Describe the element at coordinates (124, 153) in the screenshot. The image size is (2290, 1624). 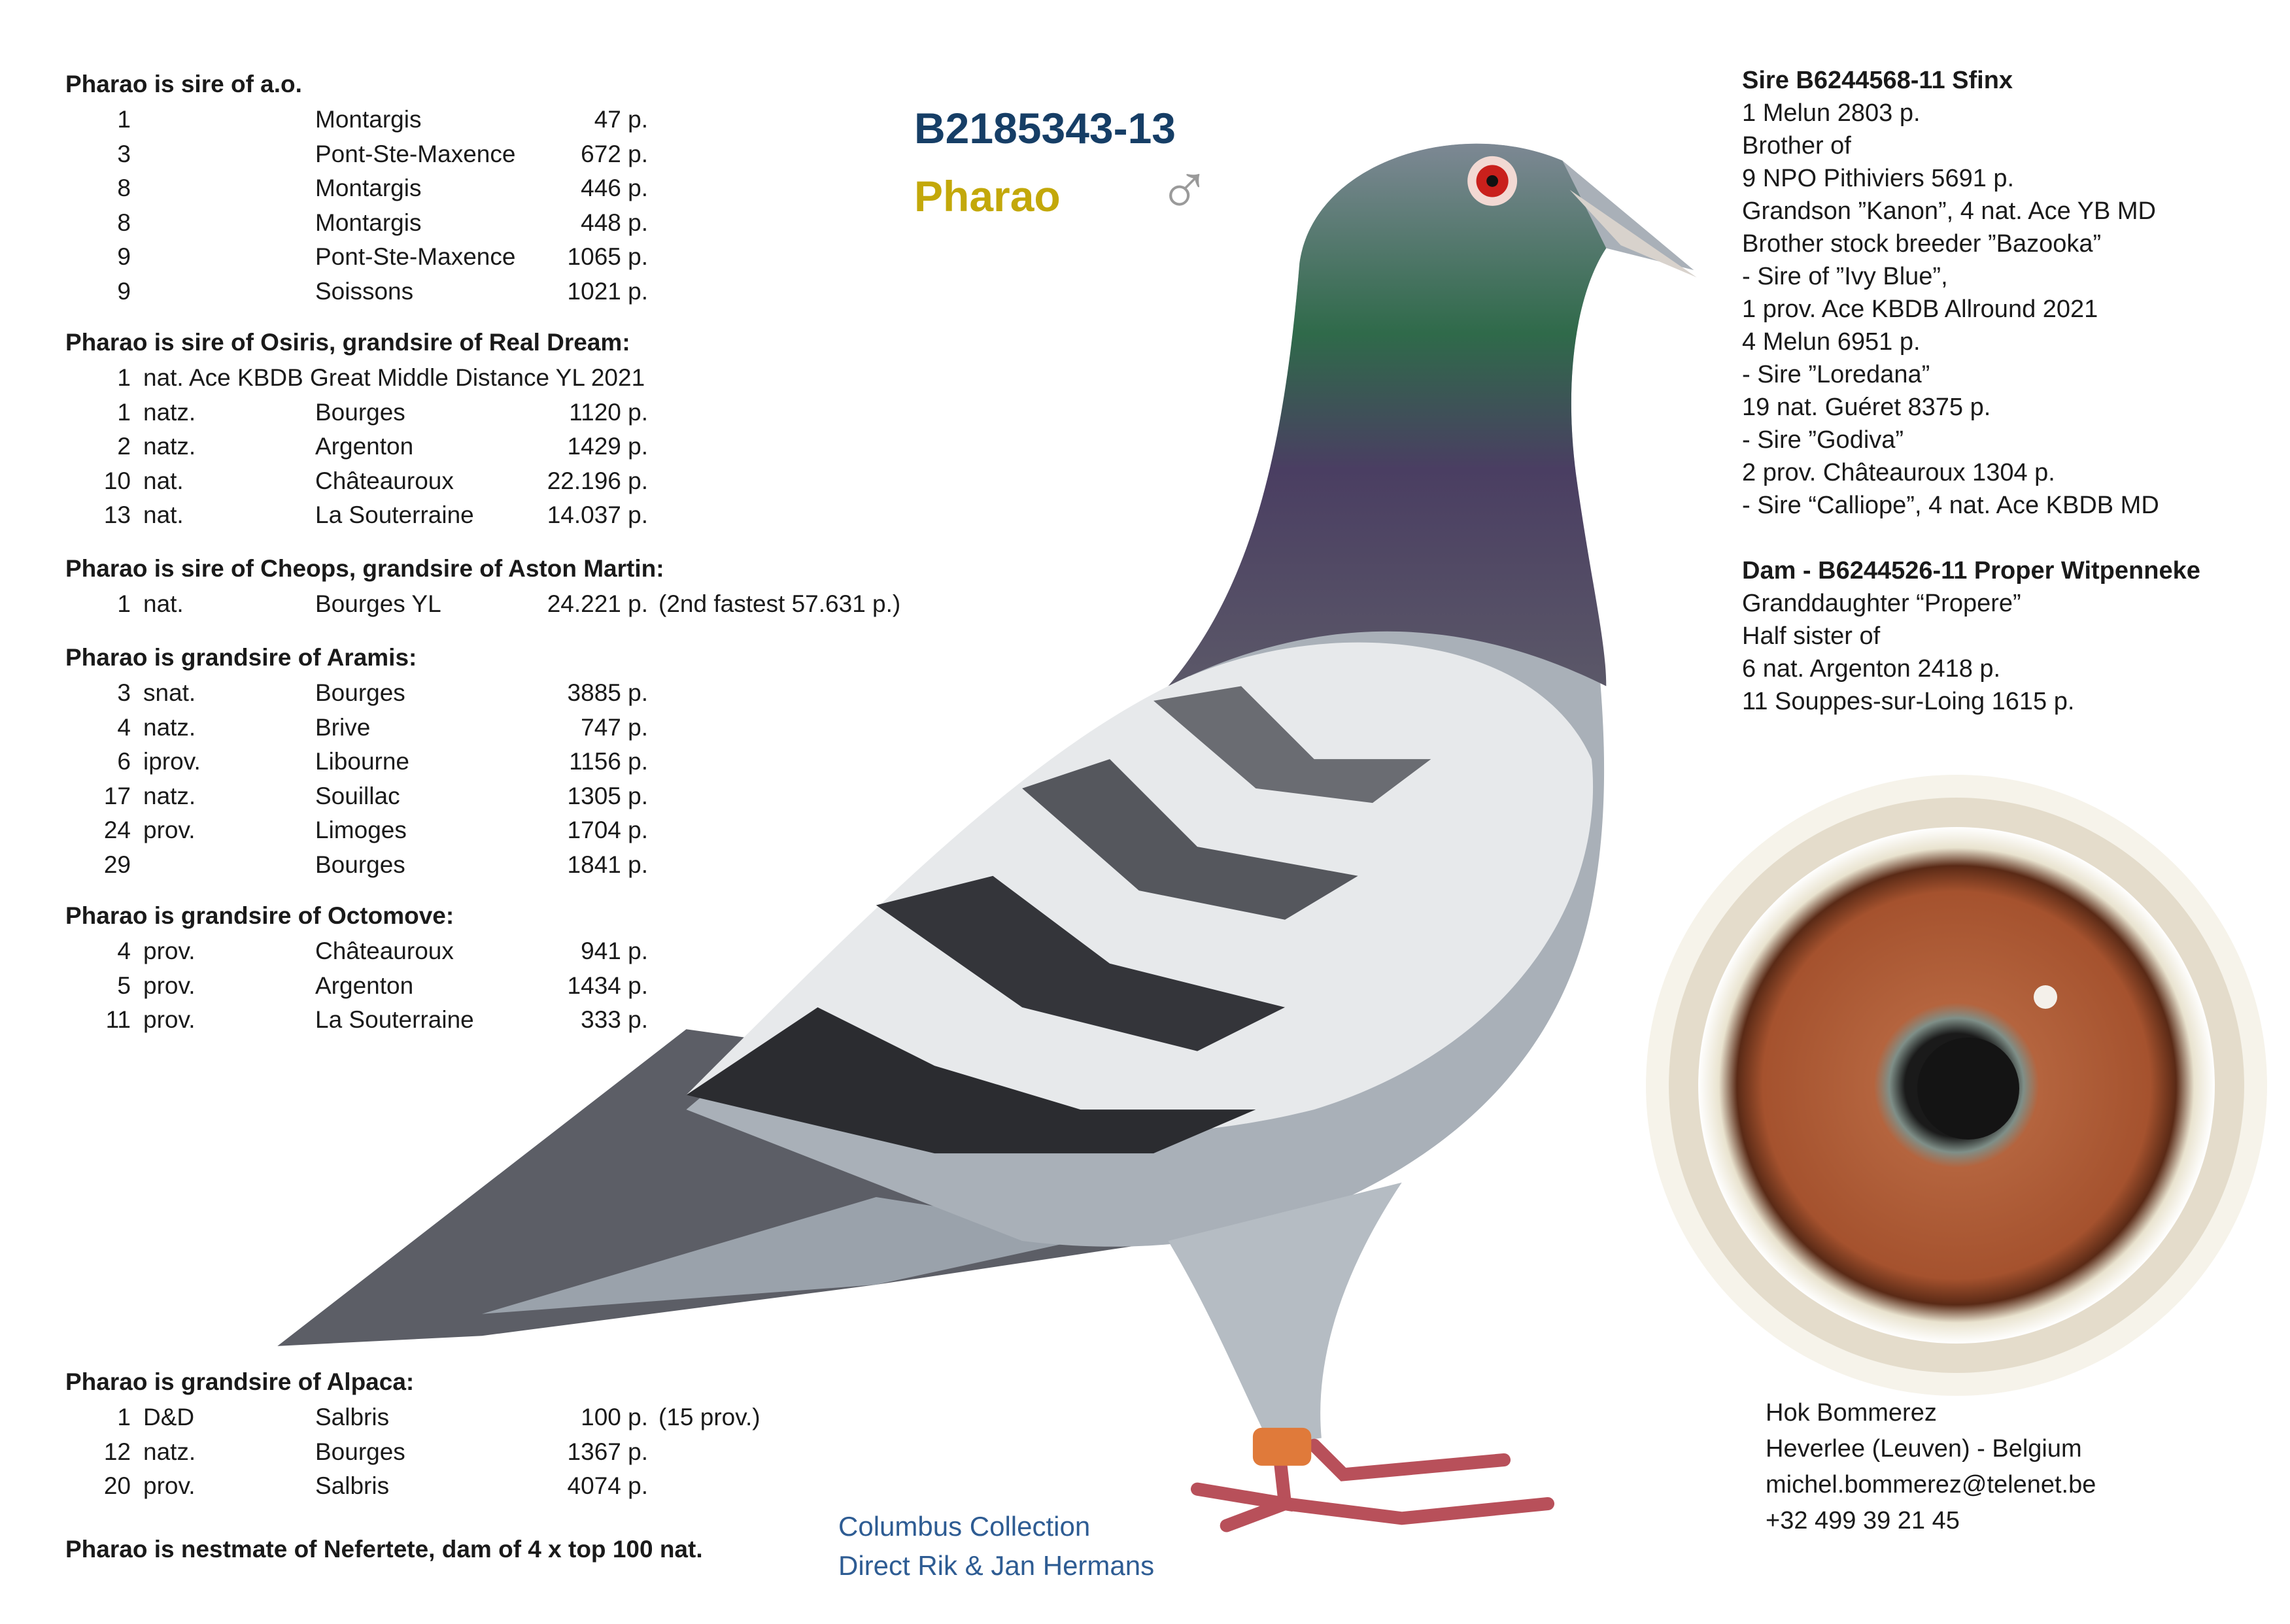
I see `result-rank: 3` at that location.